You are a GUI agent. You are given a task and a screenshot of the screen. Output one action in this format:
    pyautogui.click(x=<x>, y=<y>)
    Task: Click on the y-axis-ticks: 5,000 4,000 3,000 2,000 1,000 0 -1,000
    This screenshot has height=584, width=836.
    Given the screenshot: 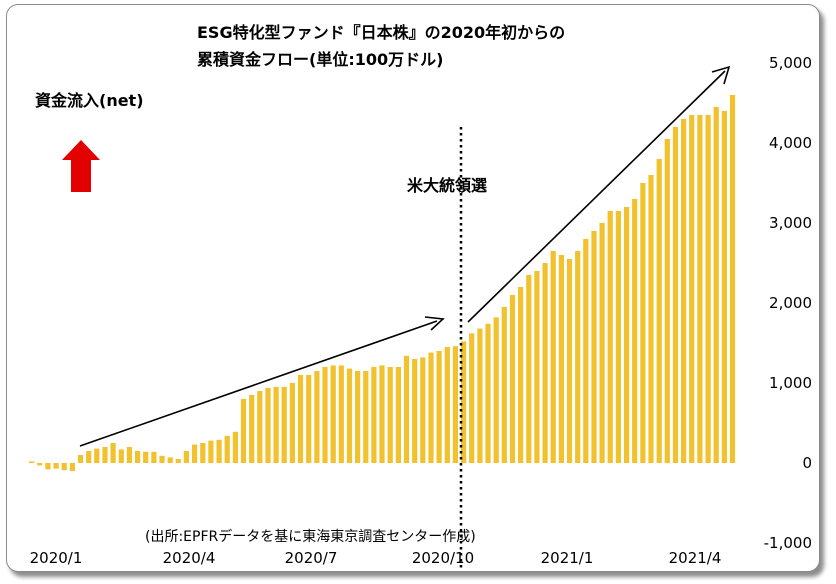 What is the action you would take?
    pyautogui.click(x=788, y=303)
    